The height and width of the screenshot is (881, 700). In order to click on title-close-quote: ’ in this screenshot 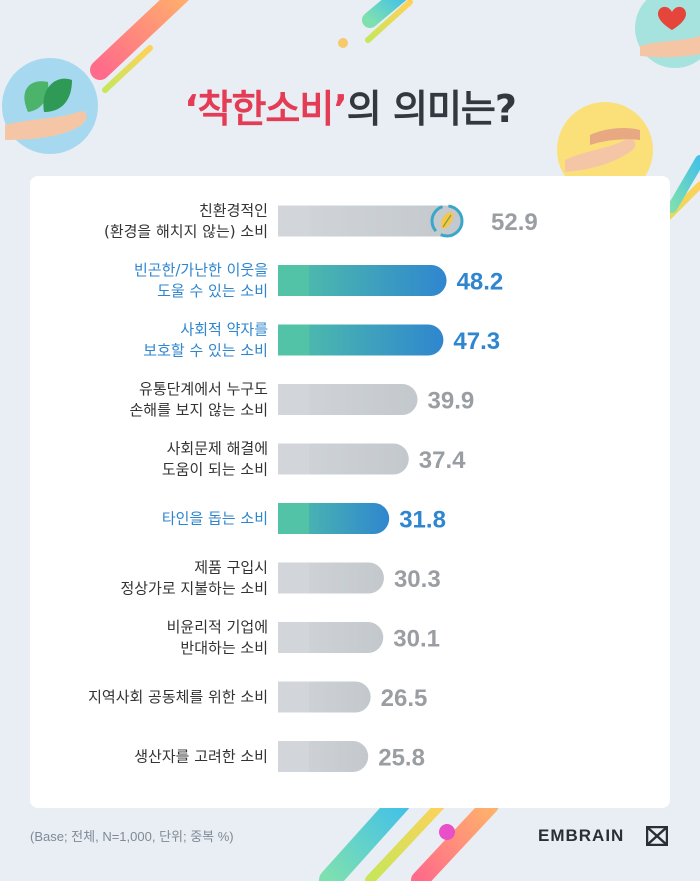, I will do `click(340, 109)`.